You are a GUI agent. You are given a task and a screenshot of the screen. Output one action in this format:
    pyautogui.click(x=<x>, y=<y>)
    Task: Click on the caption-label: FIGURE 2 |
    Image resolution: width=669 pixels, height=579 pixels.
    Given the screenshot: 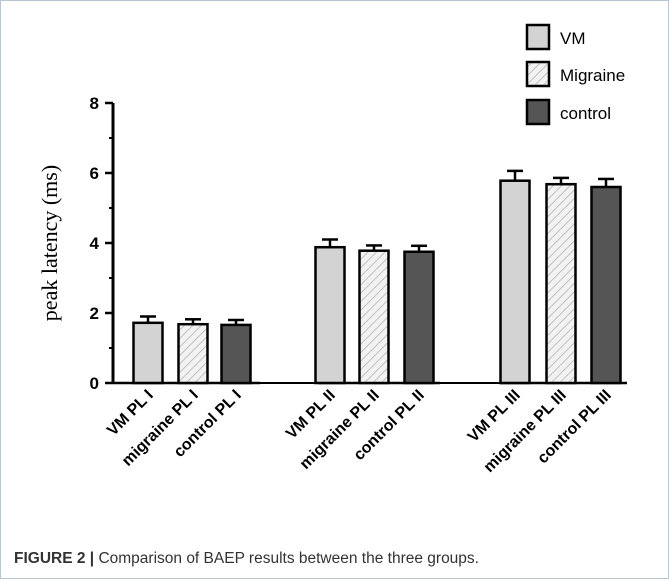 What is the action you would take?
    pyautogui.click(x=54, y=558)
    